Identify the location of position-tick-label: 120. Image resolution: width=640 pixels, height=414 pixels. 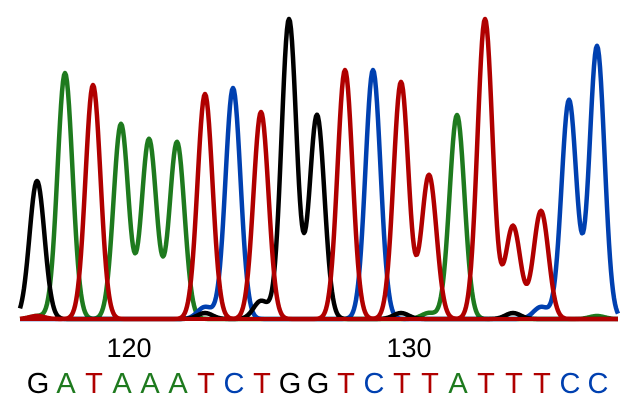
(128, 348).